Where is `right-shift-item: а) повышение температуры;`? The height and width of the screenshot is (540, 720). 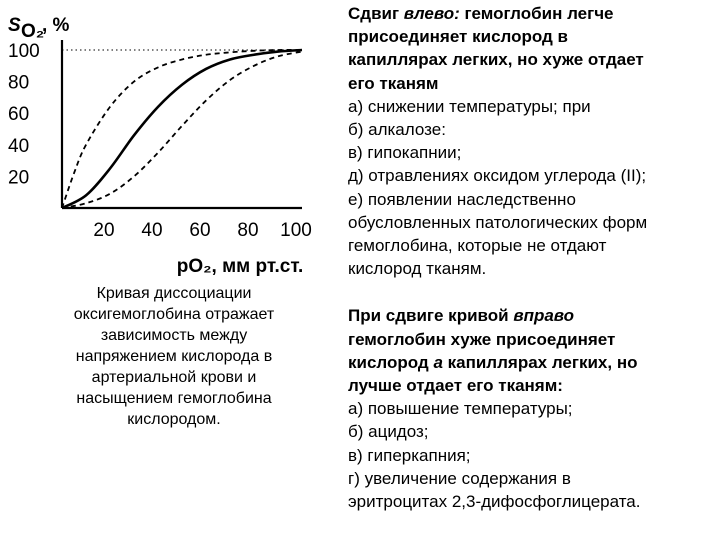
right-shift-item: а) повышение температуры; is located at coordinates (460, 409).